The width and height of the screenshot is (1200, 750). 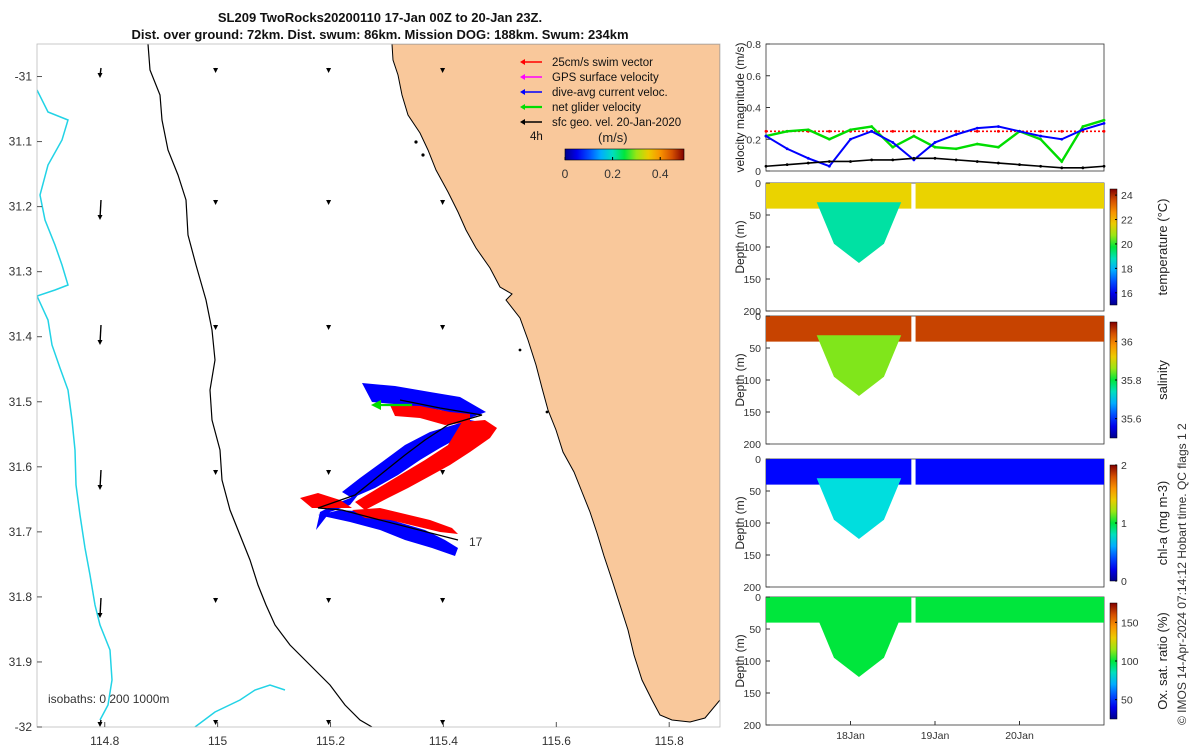 I want to click on map-y-tick-label: 31.4, so click(x=21, y=337).